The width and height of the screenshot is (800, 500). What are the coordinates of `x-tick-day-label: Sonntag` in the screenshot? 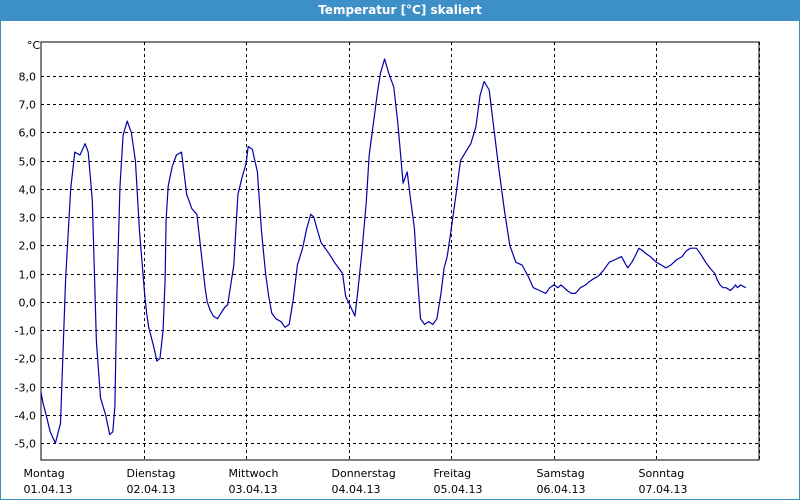 It's located at (662, 473).